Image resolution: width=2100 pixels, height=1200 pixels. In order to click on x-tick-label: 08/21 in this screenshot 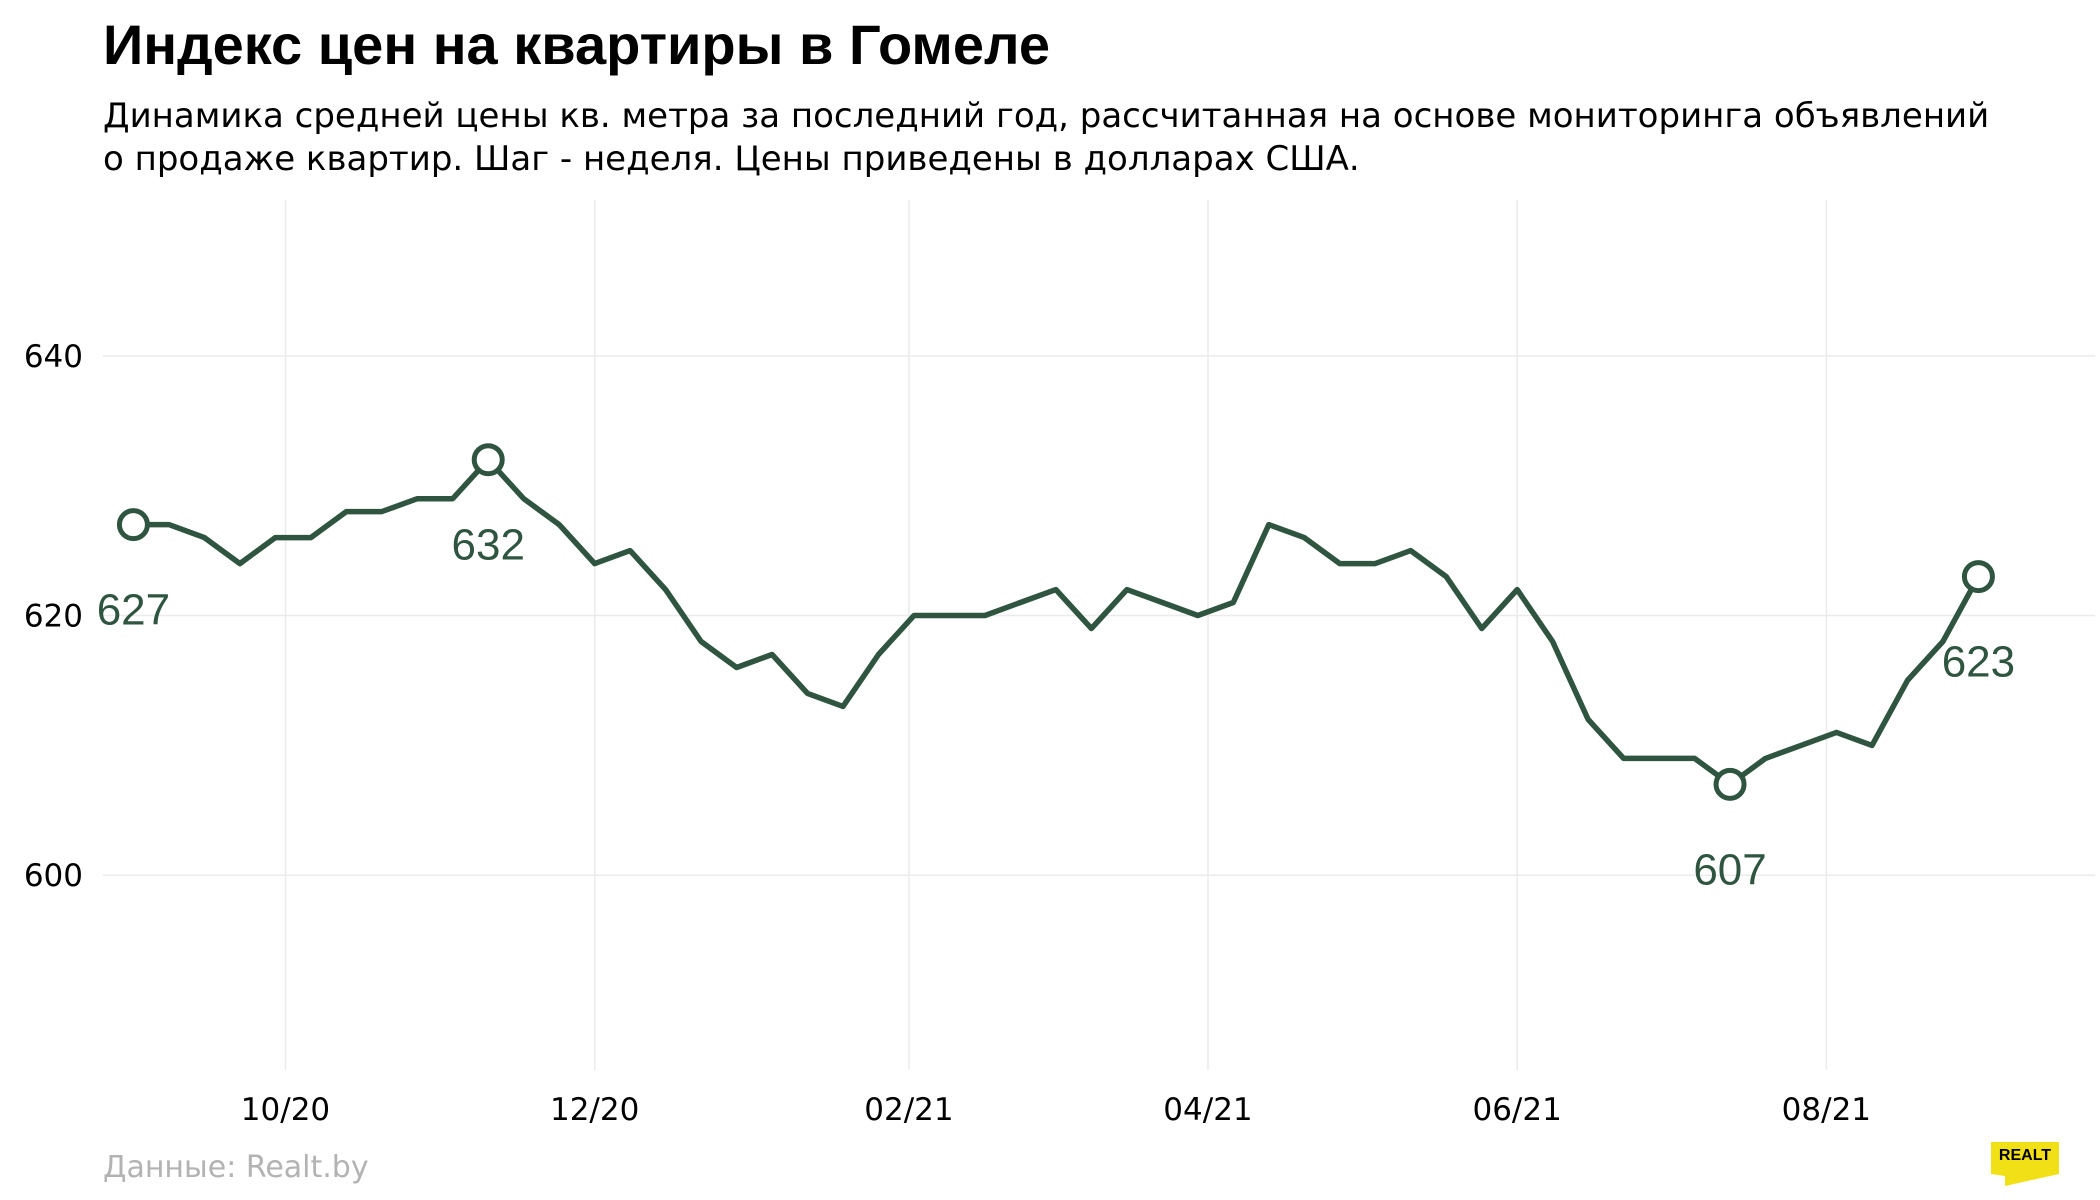, I will do `click(1826, 1110)`.